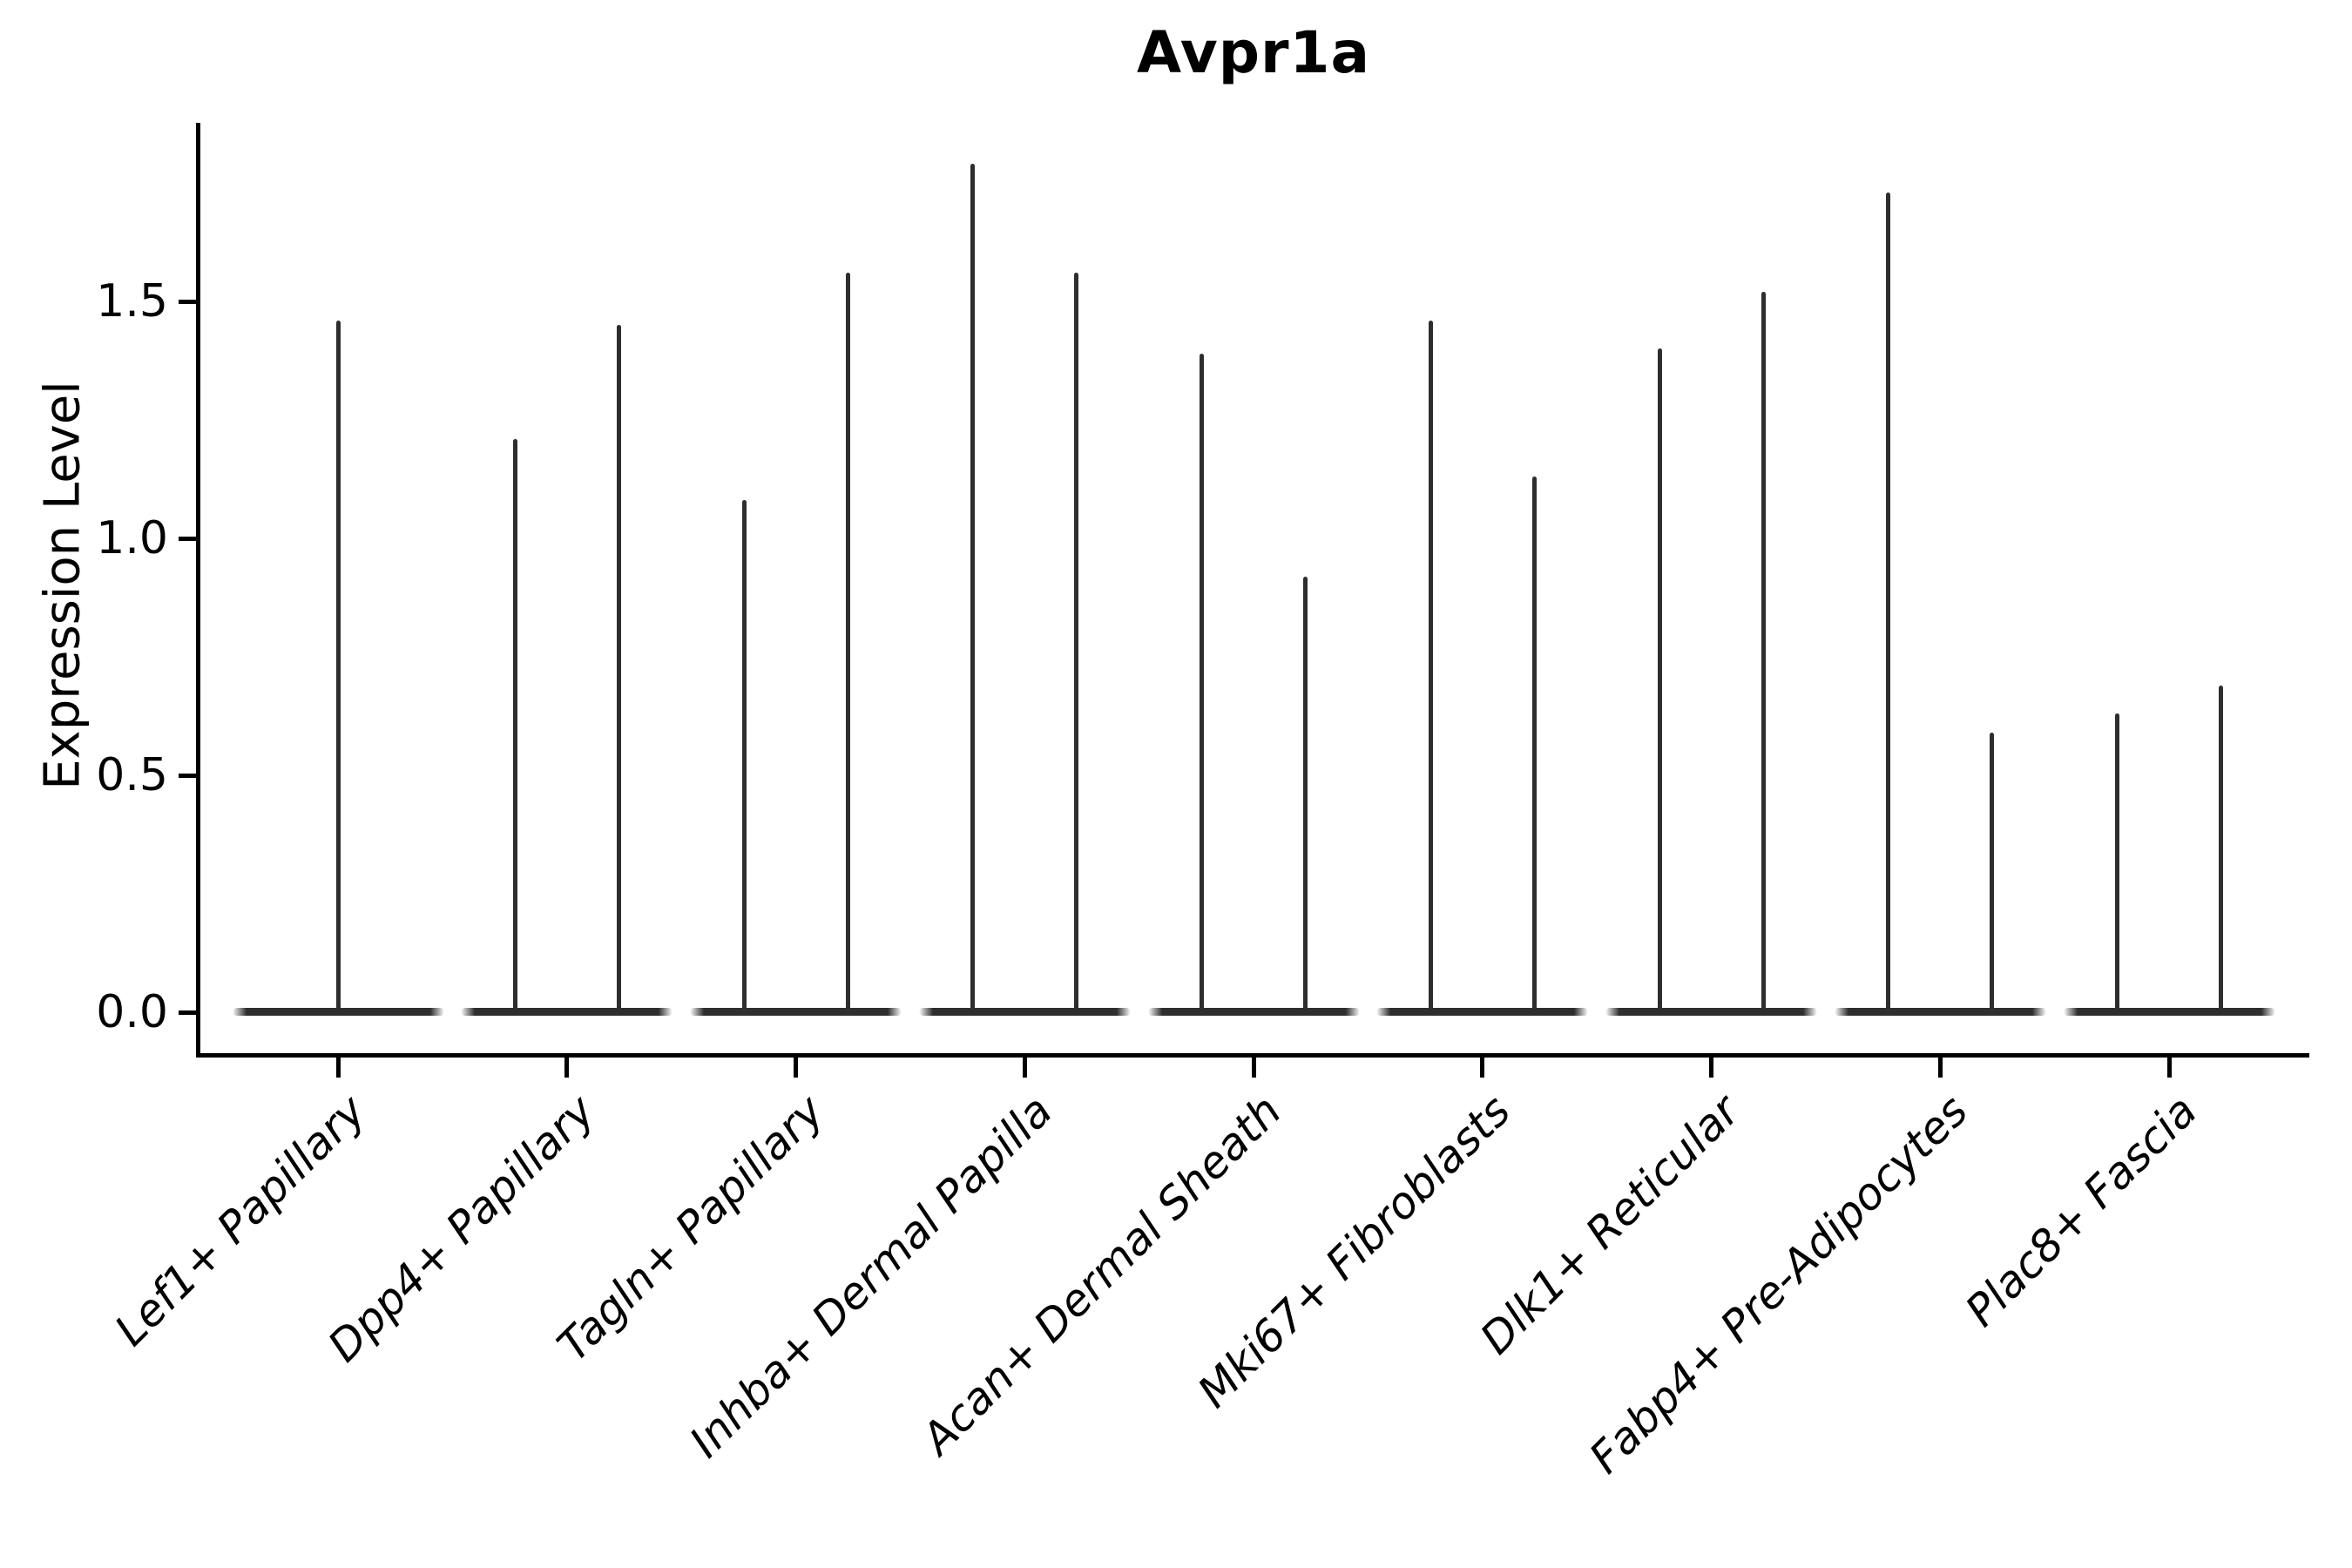 The height and width of the screenshot is (1568, 2352). What do you see at coordinates (871, 1276) in the screenshot?
I see `x-tick-label: Inhba+ Dermal Papilla` at bounding box center [871, 1276].